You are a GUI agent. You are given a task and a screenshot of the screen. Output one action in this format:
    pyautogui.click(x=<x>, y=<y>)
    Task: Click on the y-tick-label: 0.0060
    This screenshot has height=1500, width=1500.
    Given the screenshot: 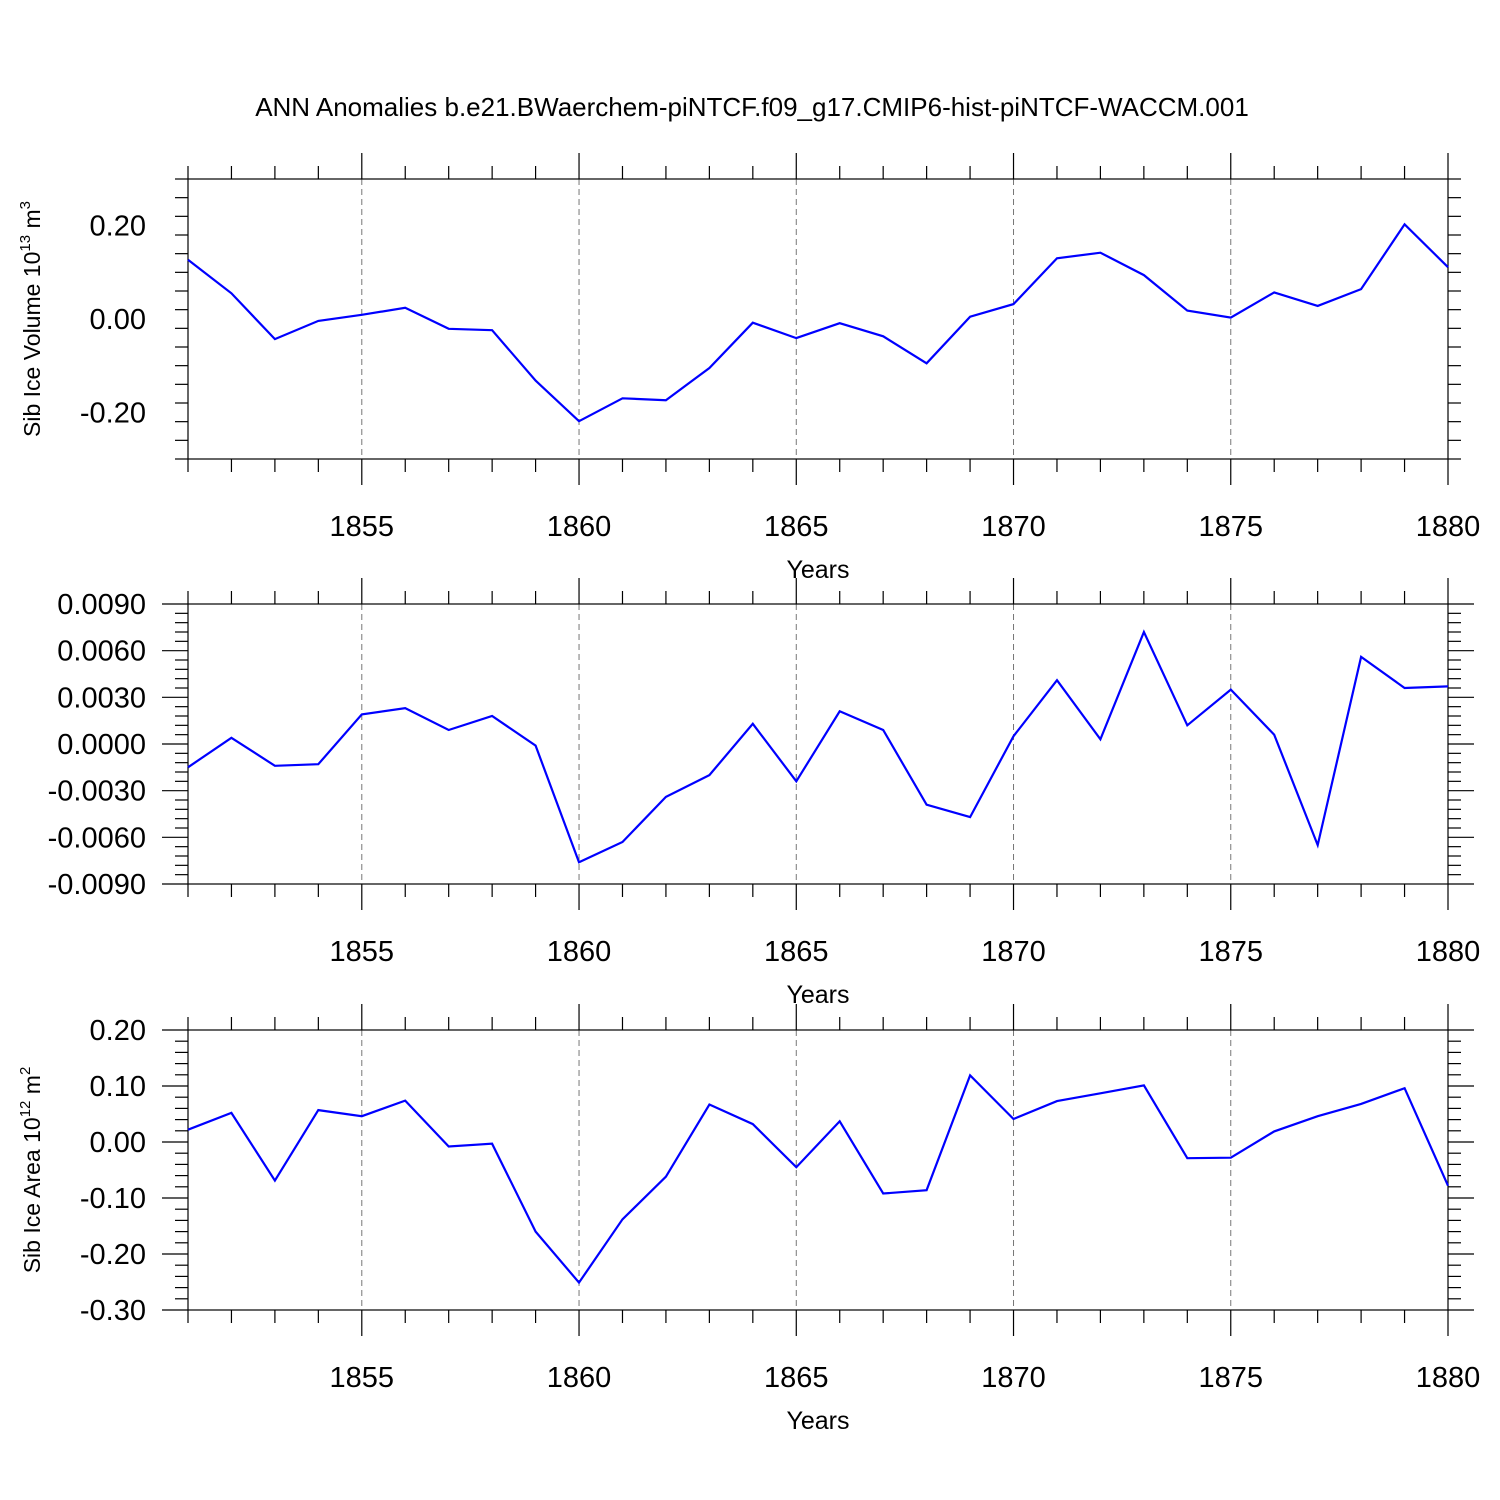 What is the action you would take?
    pyautogui.click(x=101, y=652)
    